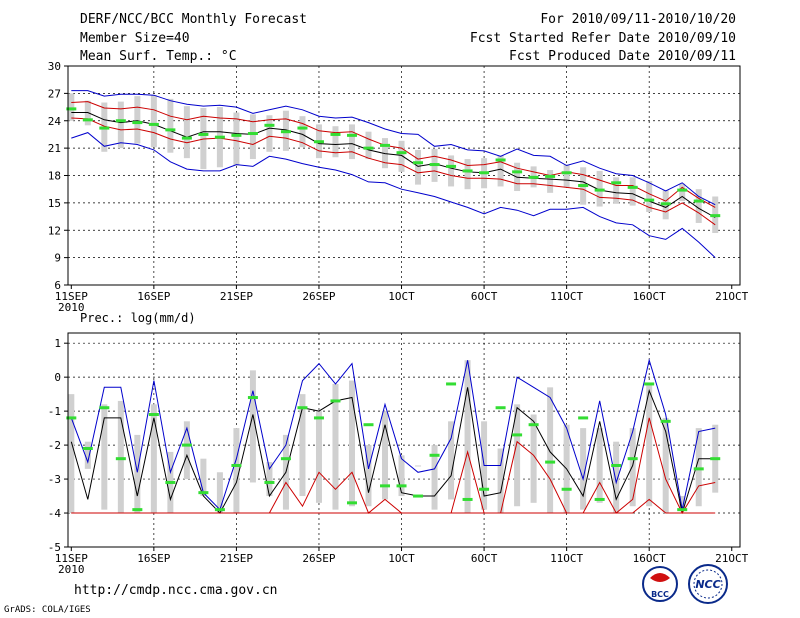 This screenshot has height=618, width=800. Describe the element at coordinates (660, 594) in the screenshot. I see `bcc-logo-text: BCC` at that location.